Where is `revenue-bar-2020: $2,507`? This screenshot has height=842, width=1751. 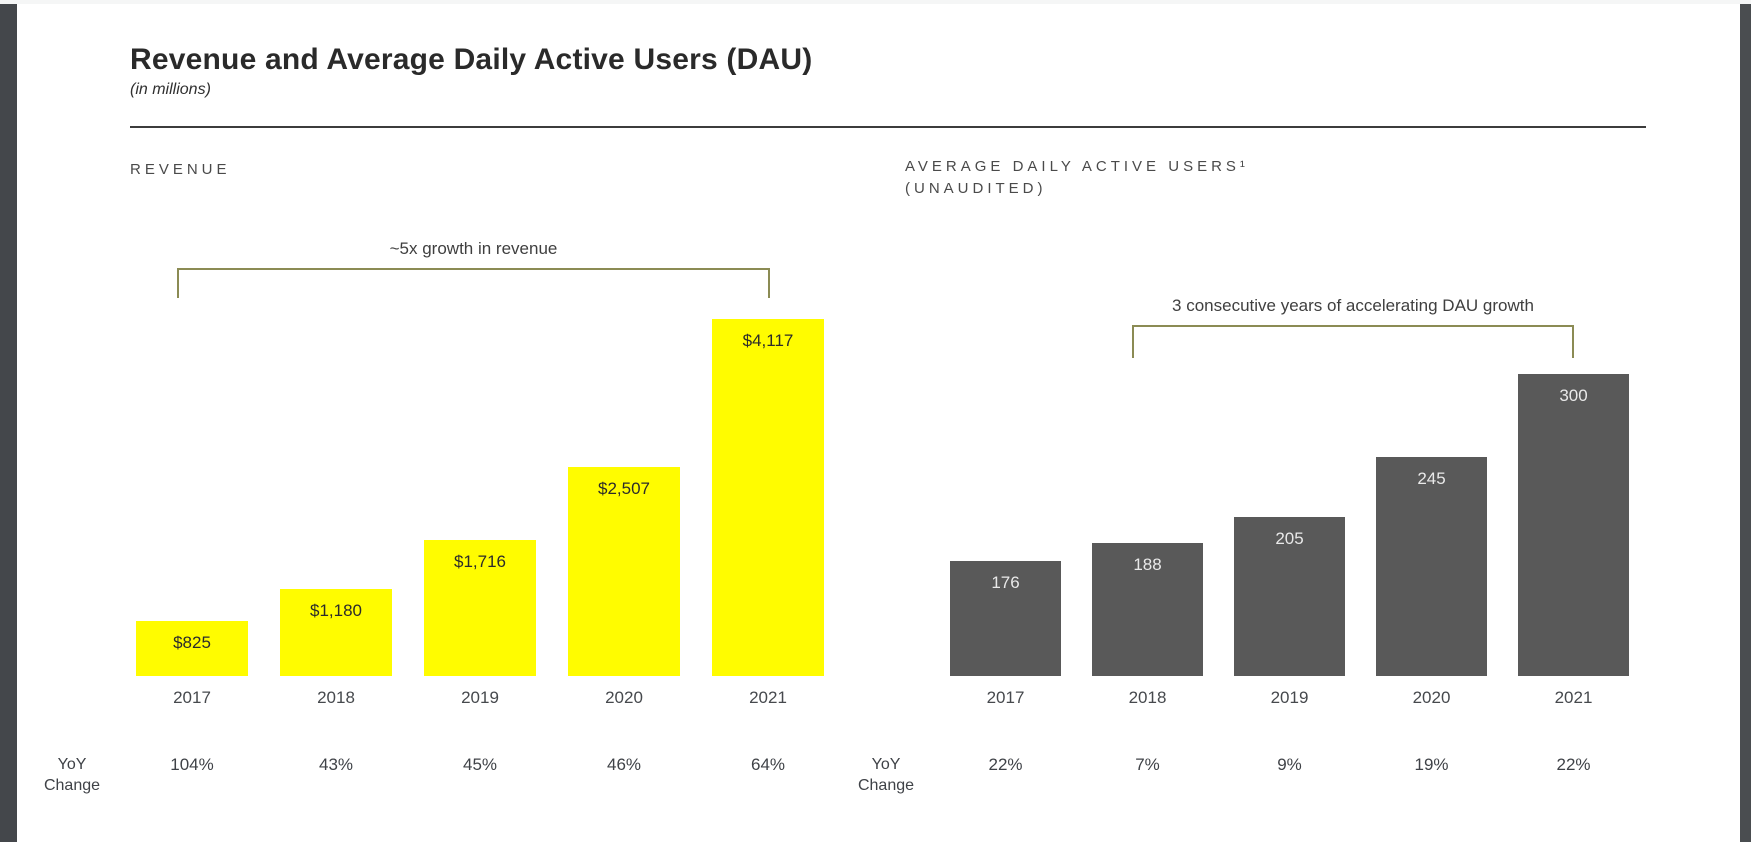 revenue-bar-2020: $2,507 is located at coordinates (624, 571).